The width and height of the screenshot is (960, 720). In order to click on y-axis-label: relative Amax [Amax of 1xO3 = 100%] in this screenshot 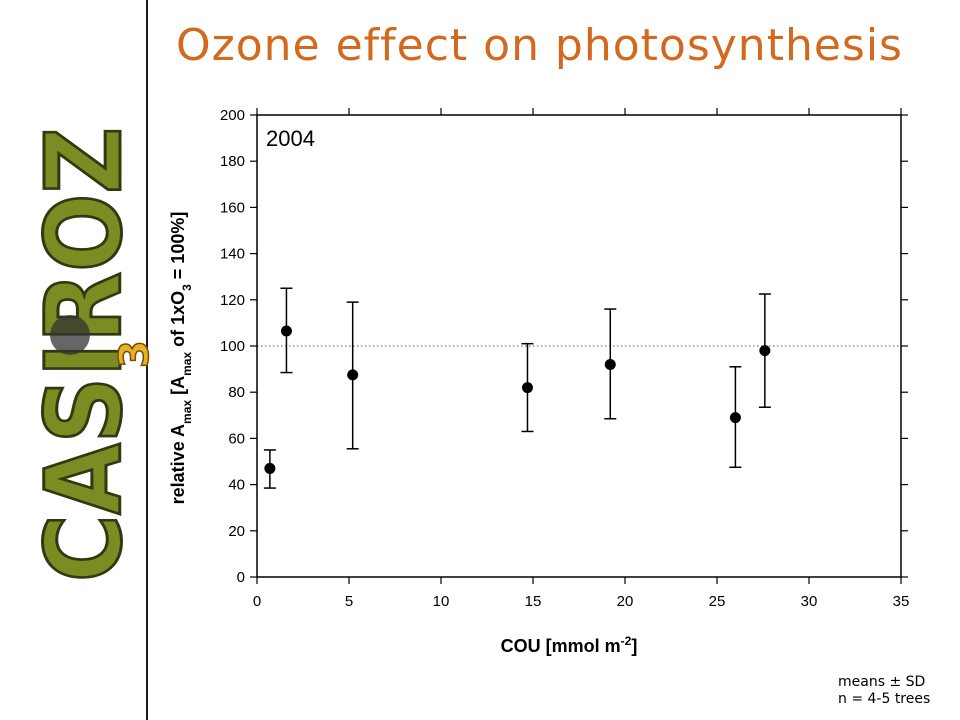, I will do `click(181, 358)`.